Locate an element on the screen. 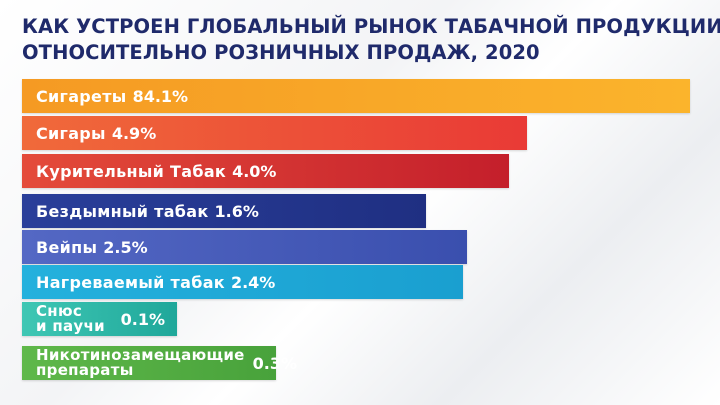  bar-label: Снюс и паучи is located at coordinates (70, 319).